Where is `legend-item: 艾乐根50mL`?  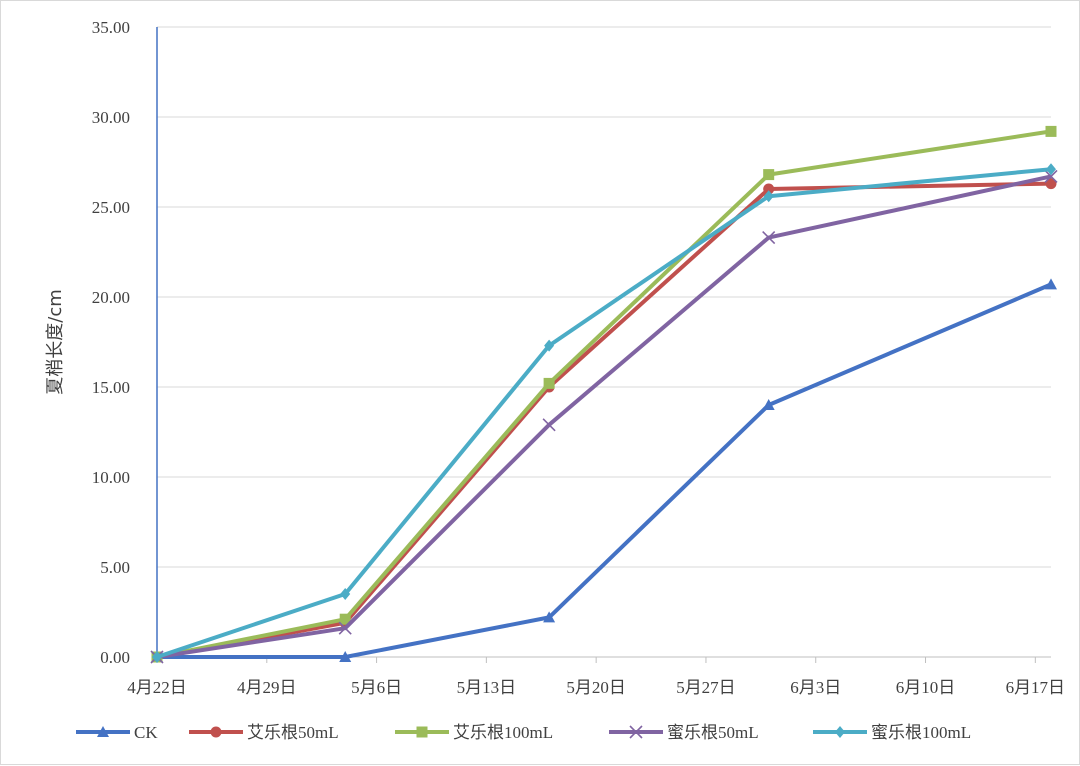
legend-item: 艾乐根50mL is located at coordinates (264, 732).